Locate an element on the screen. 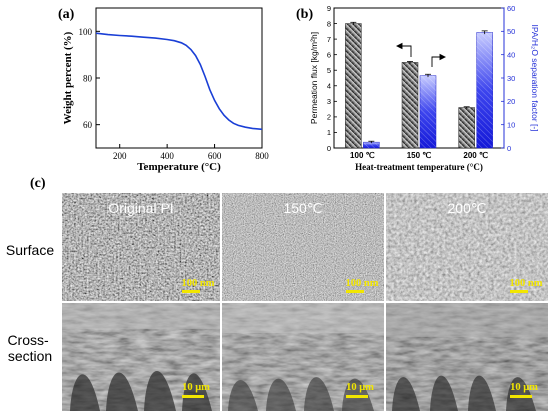 Image resolution: width=550 pixels, height=415 pixels. scale-bar-surface-200: 100 nm is located at coordinates (526, 285).